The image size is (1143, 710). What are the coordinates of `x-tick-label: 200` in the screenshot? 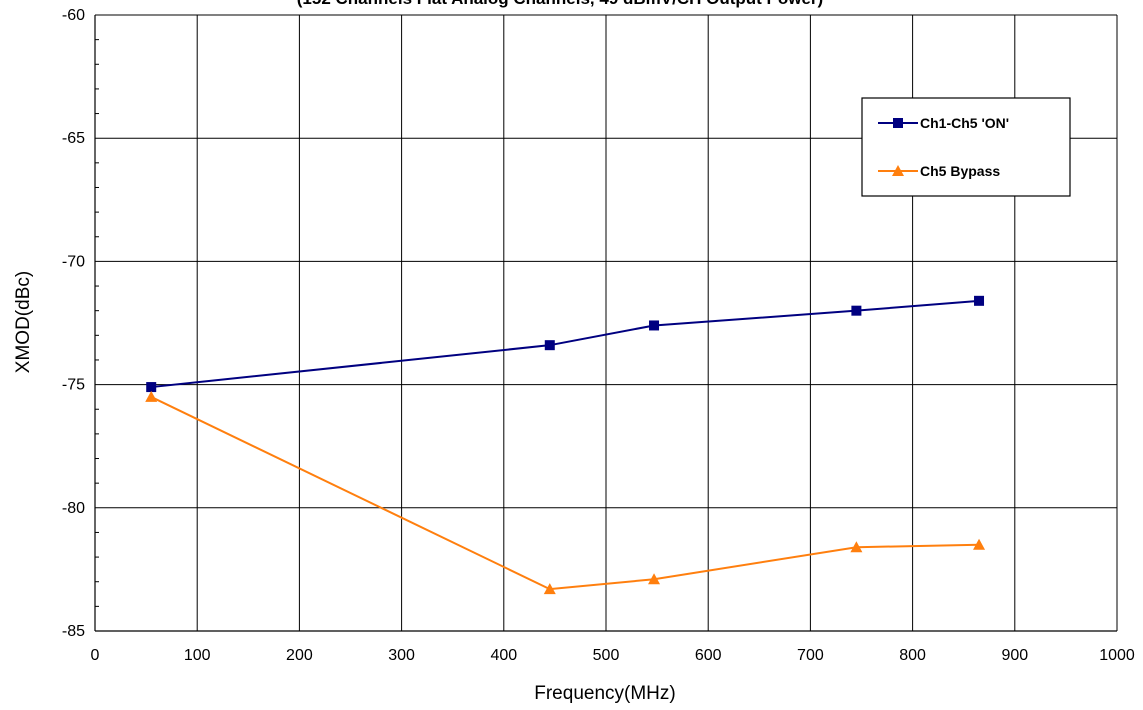 It's located at (299, 655).